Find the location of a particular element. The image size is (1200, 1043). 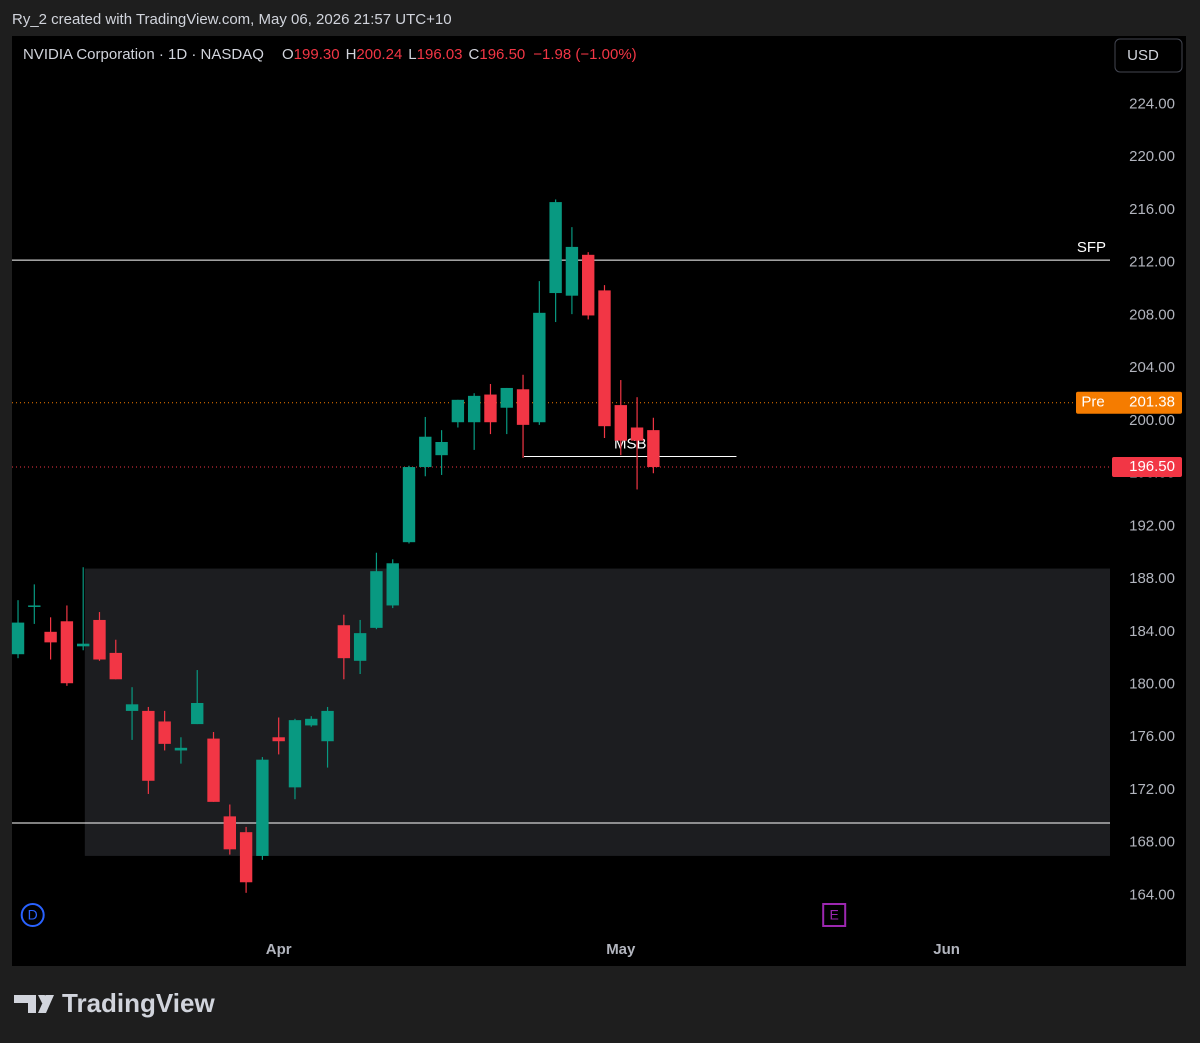

y-tick-label: 204.00 is located at coordinates (1152, 367).